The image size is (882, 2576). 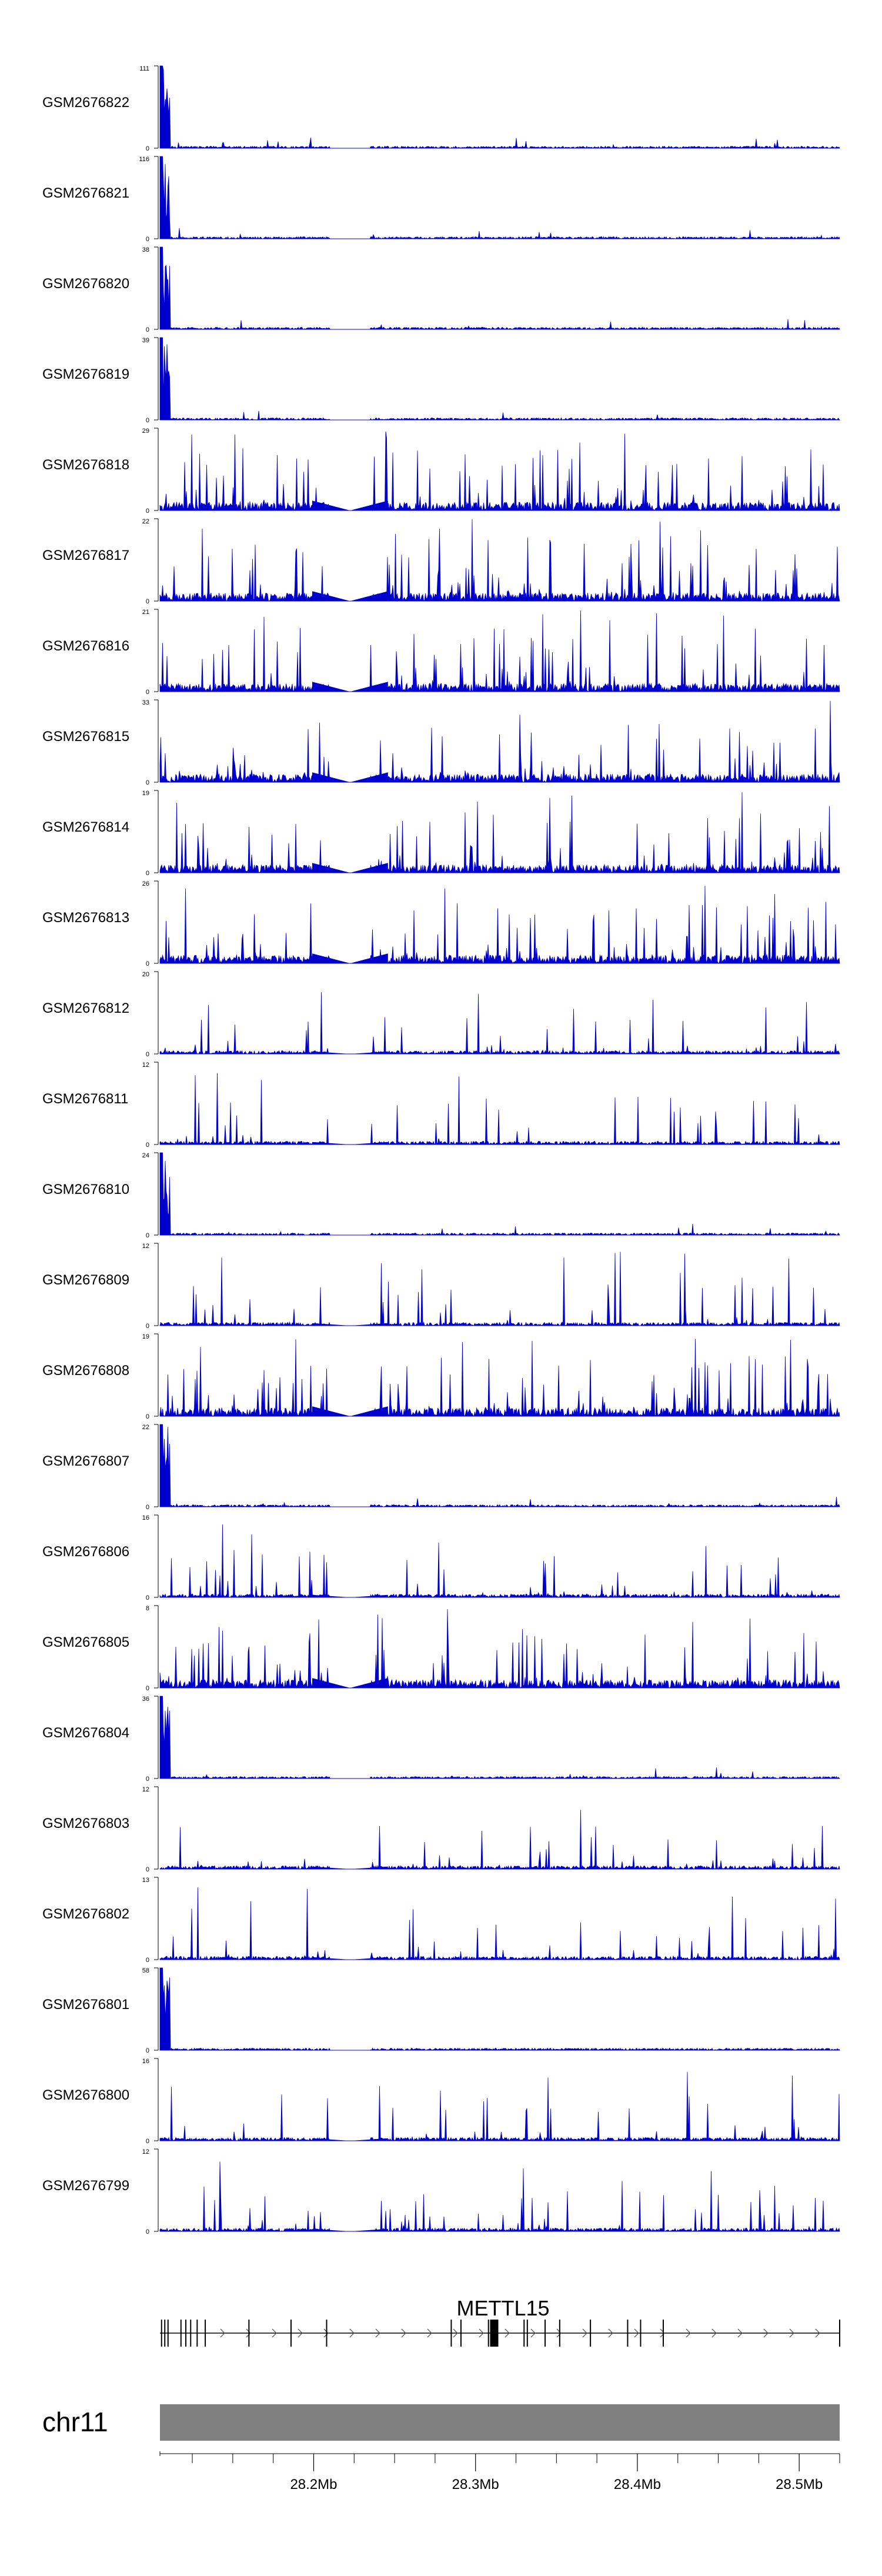 I want to click on tick-label: 28.4Mb, so click(x=637, y=2484).